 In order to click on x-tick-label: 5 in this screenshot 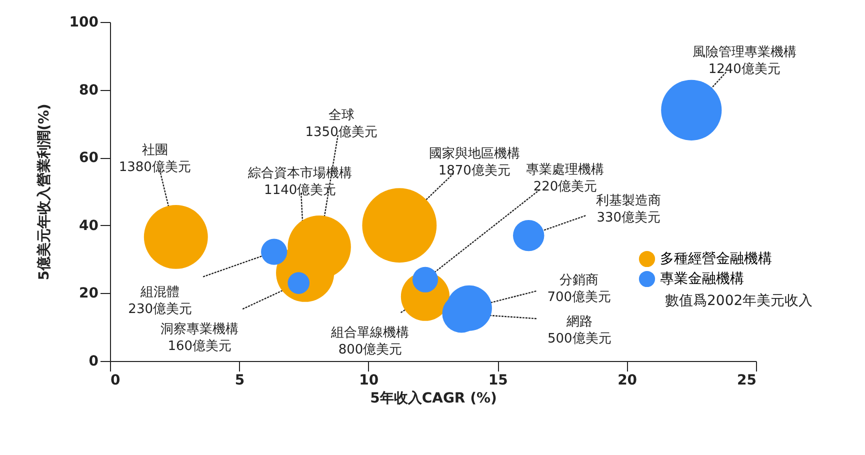, I will do `click(239, 380)`.